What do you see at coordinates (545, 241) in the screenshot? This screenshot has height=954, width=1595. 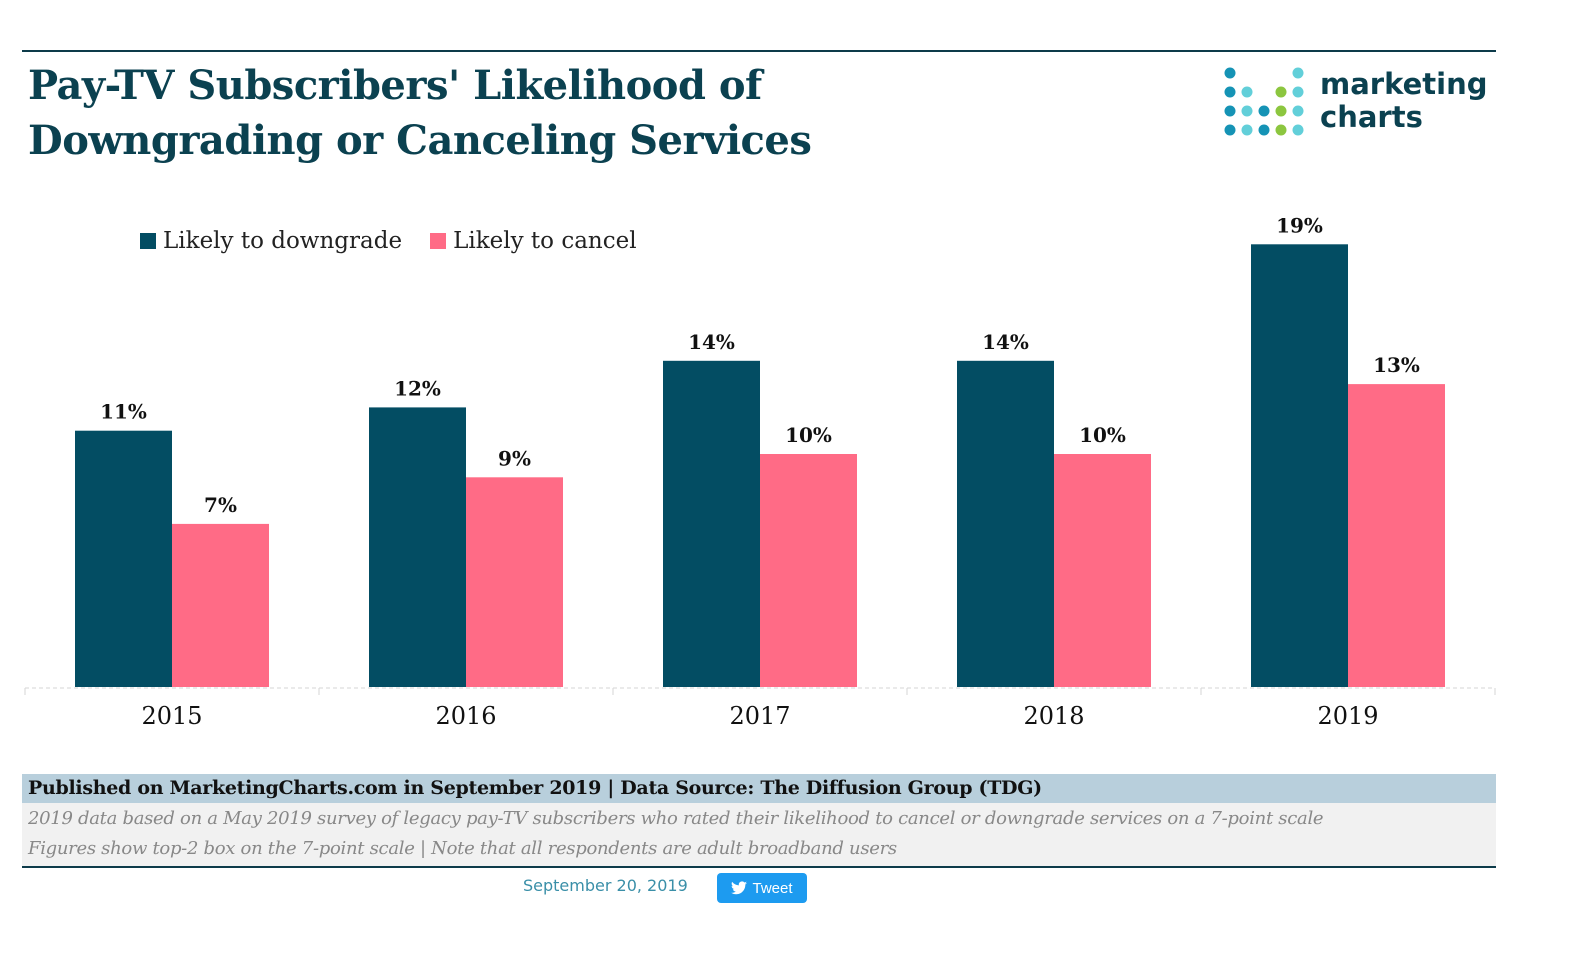 I see `legend-label-cancel: Likely to cancel` at bounding box center [545, 241].